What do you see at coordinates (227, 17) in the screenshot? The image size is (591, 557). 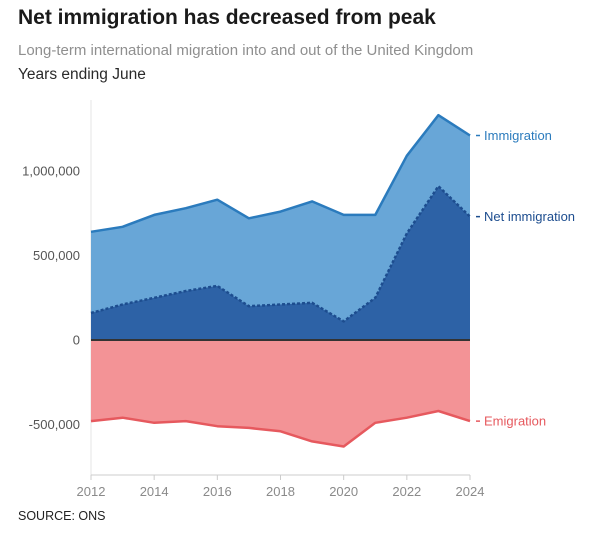 I see `chart-title: Net immigration has decreased from peak` at bounding box center [227, 17].